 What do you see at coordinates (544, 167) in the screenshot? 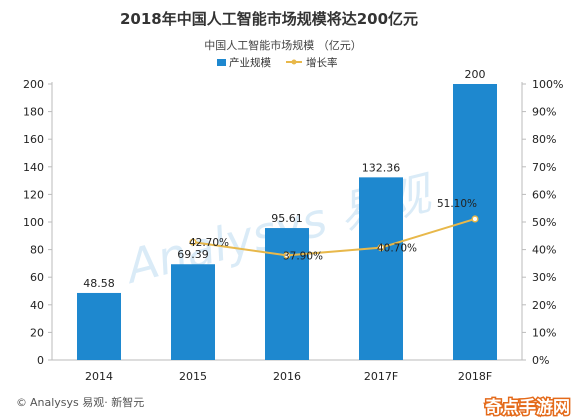
I see `y2-tick-label: 70%` at bounding box center [544, 167].